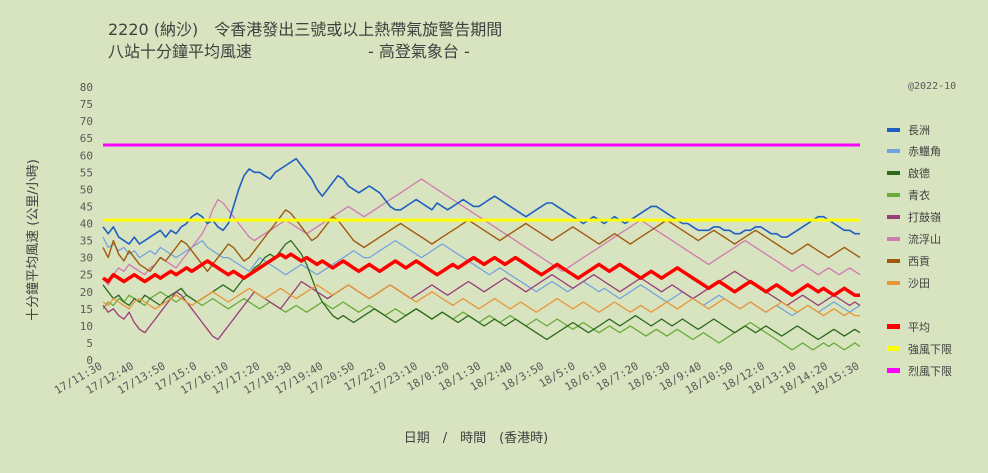 This screenshot has height=473, width=988. What do you see at coordinates (86, 241) in the screenshot?
I see `y-tick-label: 35` at bounding box center [86, 241].